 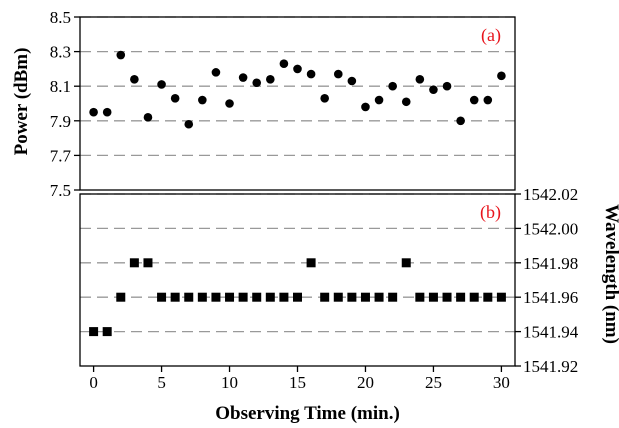 What do you see at coordinates (550, 228) in the screenshot?
I see `y-tick-label: 1542.00` at bounding box center [550, 228].